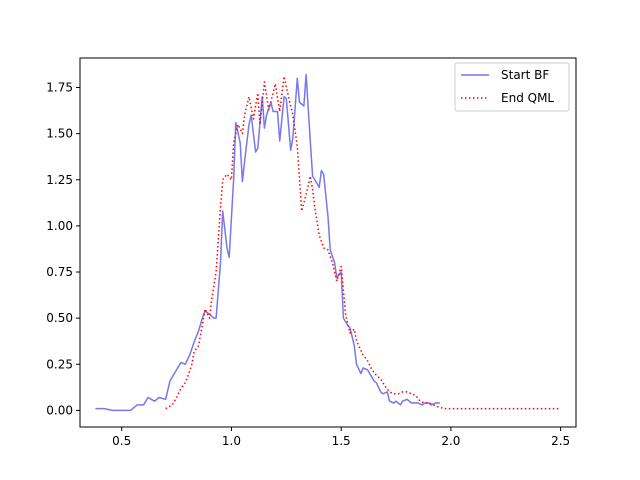 This screenshot has height=480, width=640. I want to click on legend-label-end-qml: End QML, so click(527, 98).